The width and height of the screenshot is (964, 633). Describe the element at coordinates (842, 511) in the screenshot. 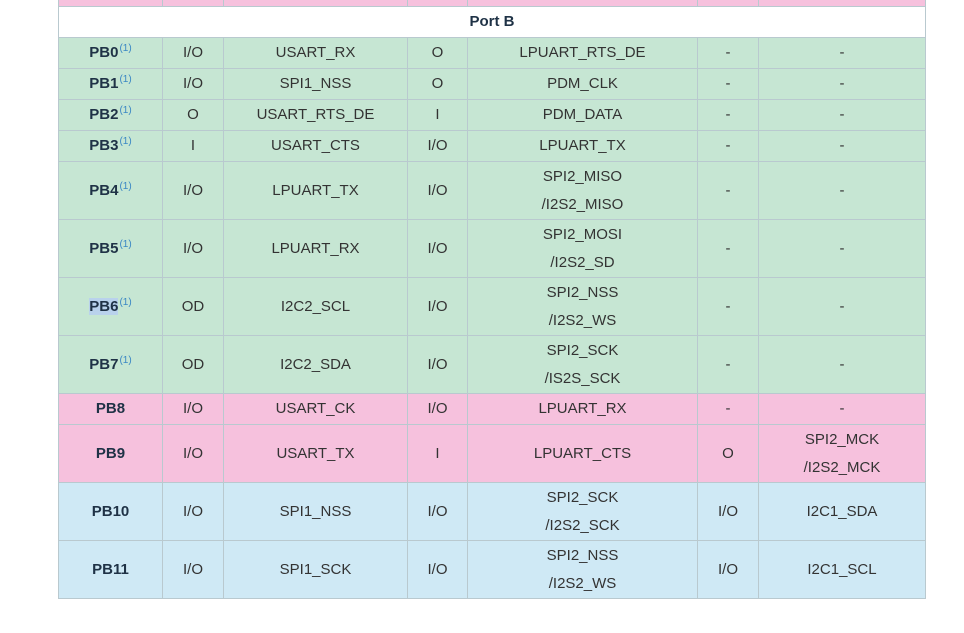

I see `function-cell: I2C1_SDA` at that location.